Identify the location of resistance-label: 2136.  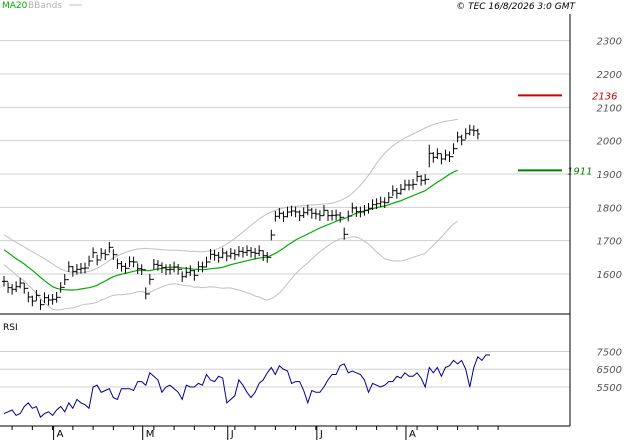
(604, 96).